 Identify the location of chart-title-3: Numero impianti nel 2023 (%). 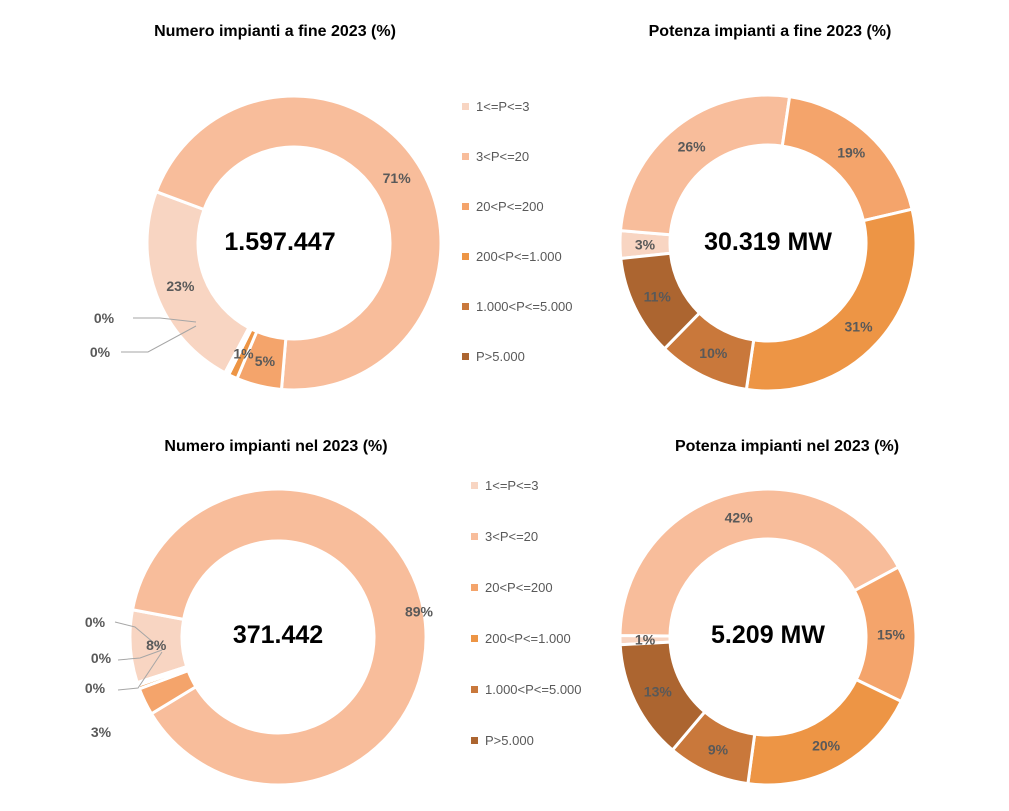
(275, 446).